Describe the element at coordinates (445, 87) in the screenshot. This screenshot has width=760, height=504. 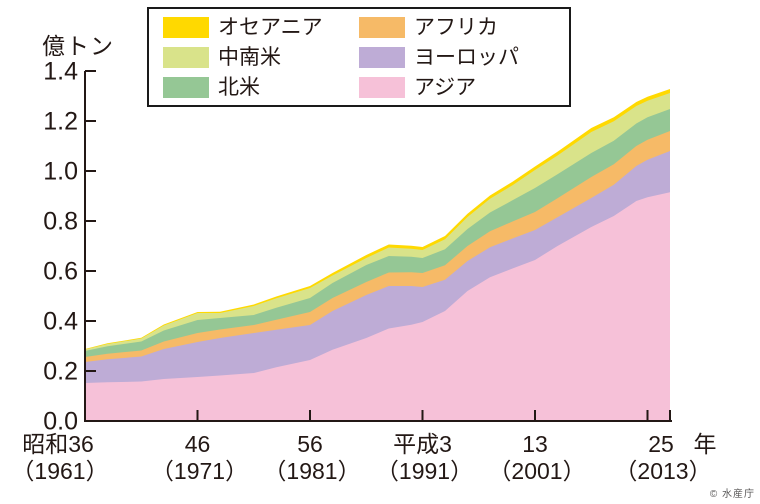
I see `legend-label-asia: アジア` at that location.